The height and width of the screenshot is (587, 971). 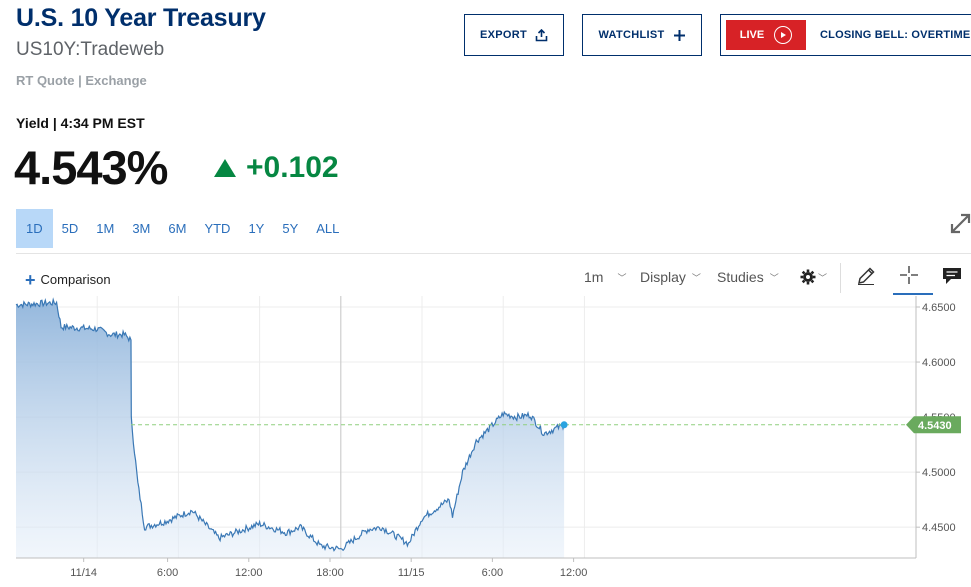 I want to click on comparison-button: + Comparison, so click(x=68, y=279).